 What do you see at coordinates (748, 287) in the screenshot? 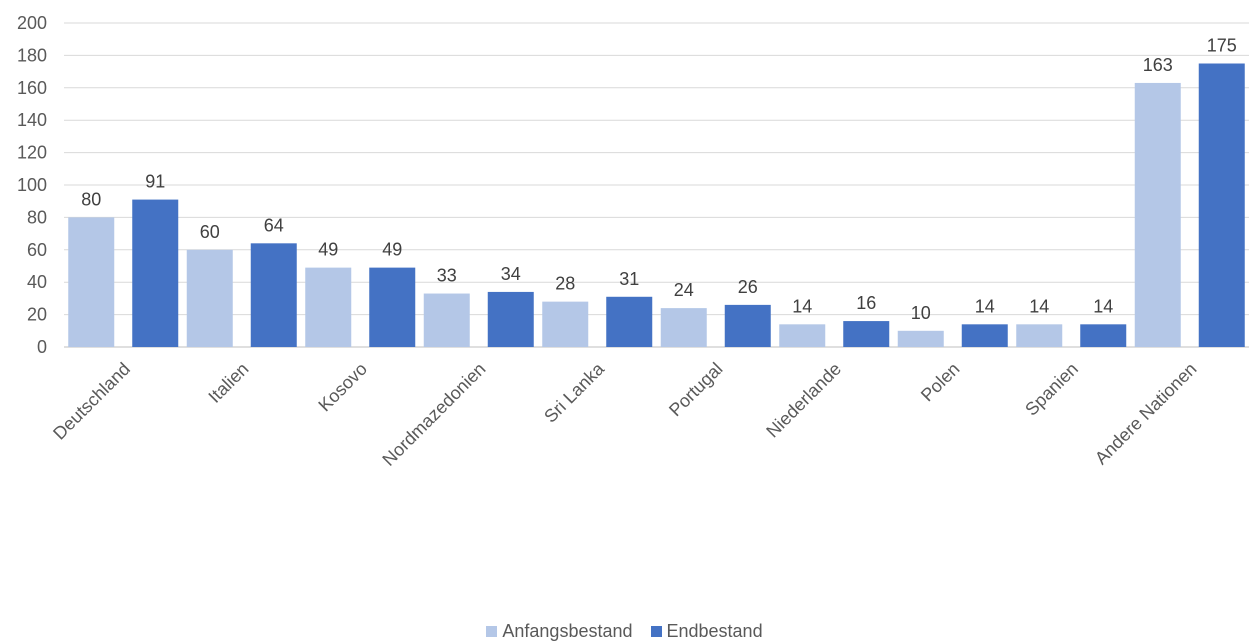
I see `data-label: 26` at bounding box center [748, 287].